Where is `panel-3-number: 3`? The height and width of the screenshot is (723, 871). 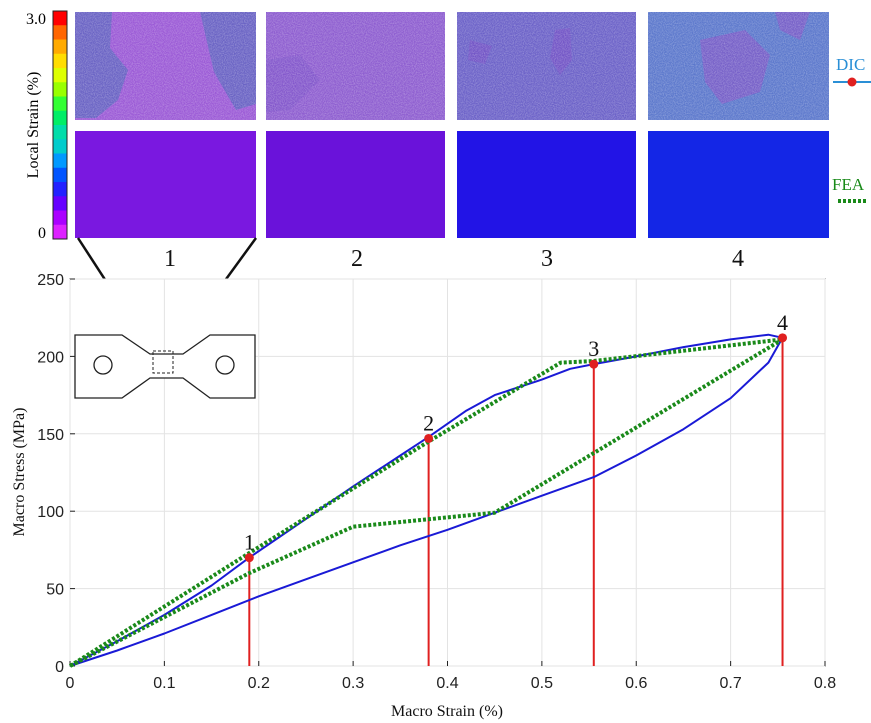
panel-3-number: 3 is located at coordinates (547, 259).